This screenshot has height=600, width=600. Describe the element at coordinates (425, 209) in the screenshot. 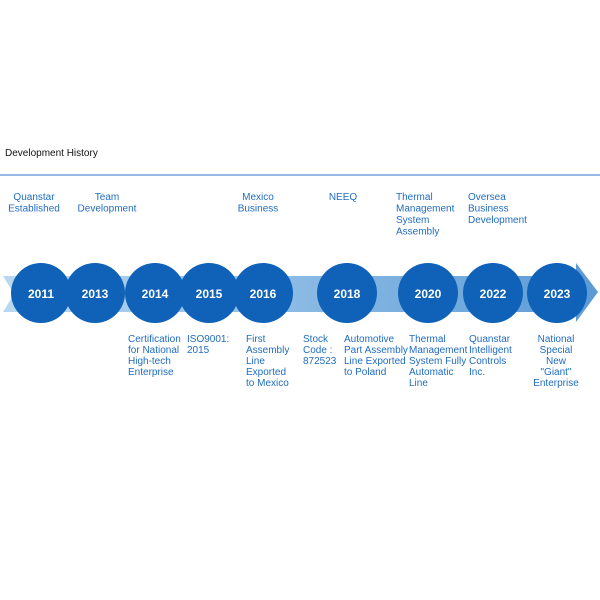

I see `note-above: Management` at that location.